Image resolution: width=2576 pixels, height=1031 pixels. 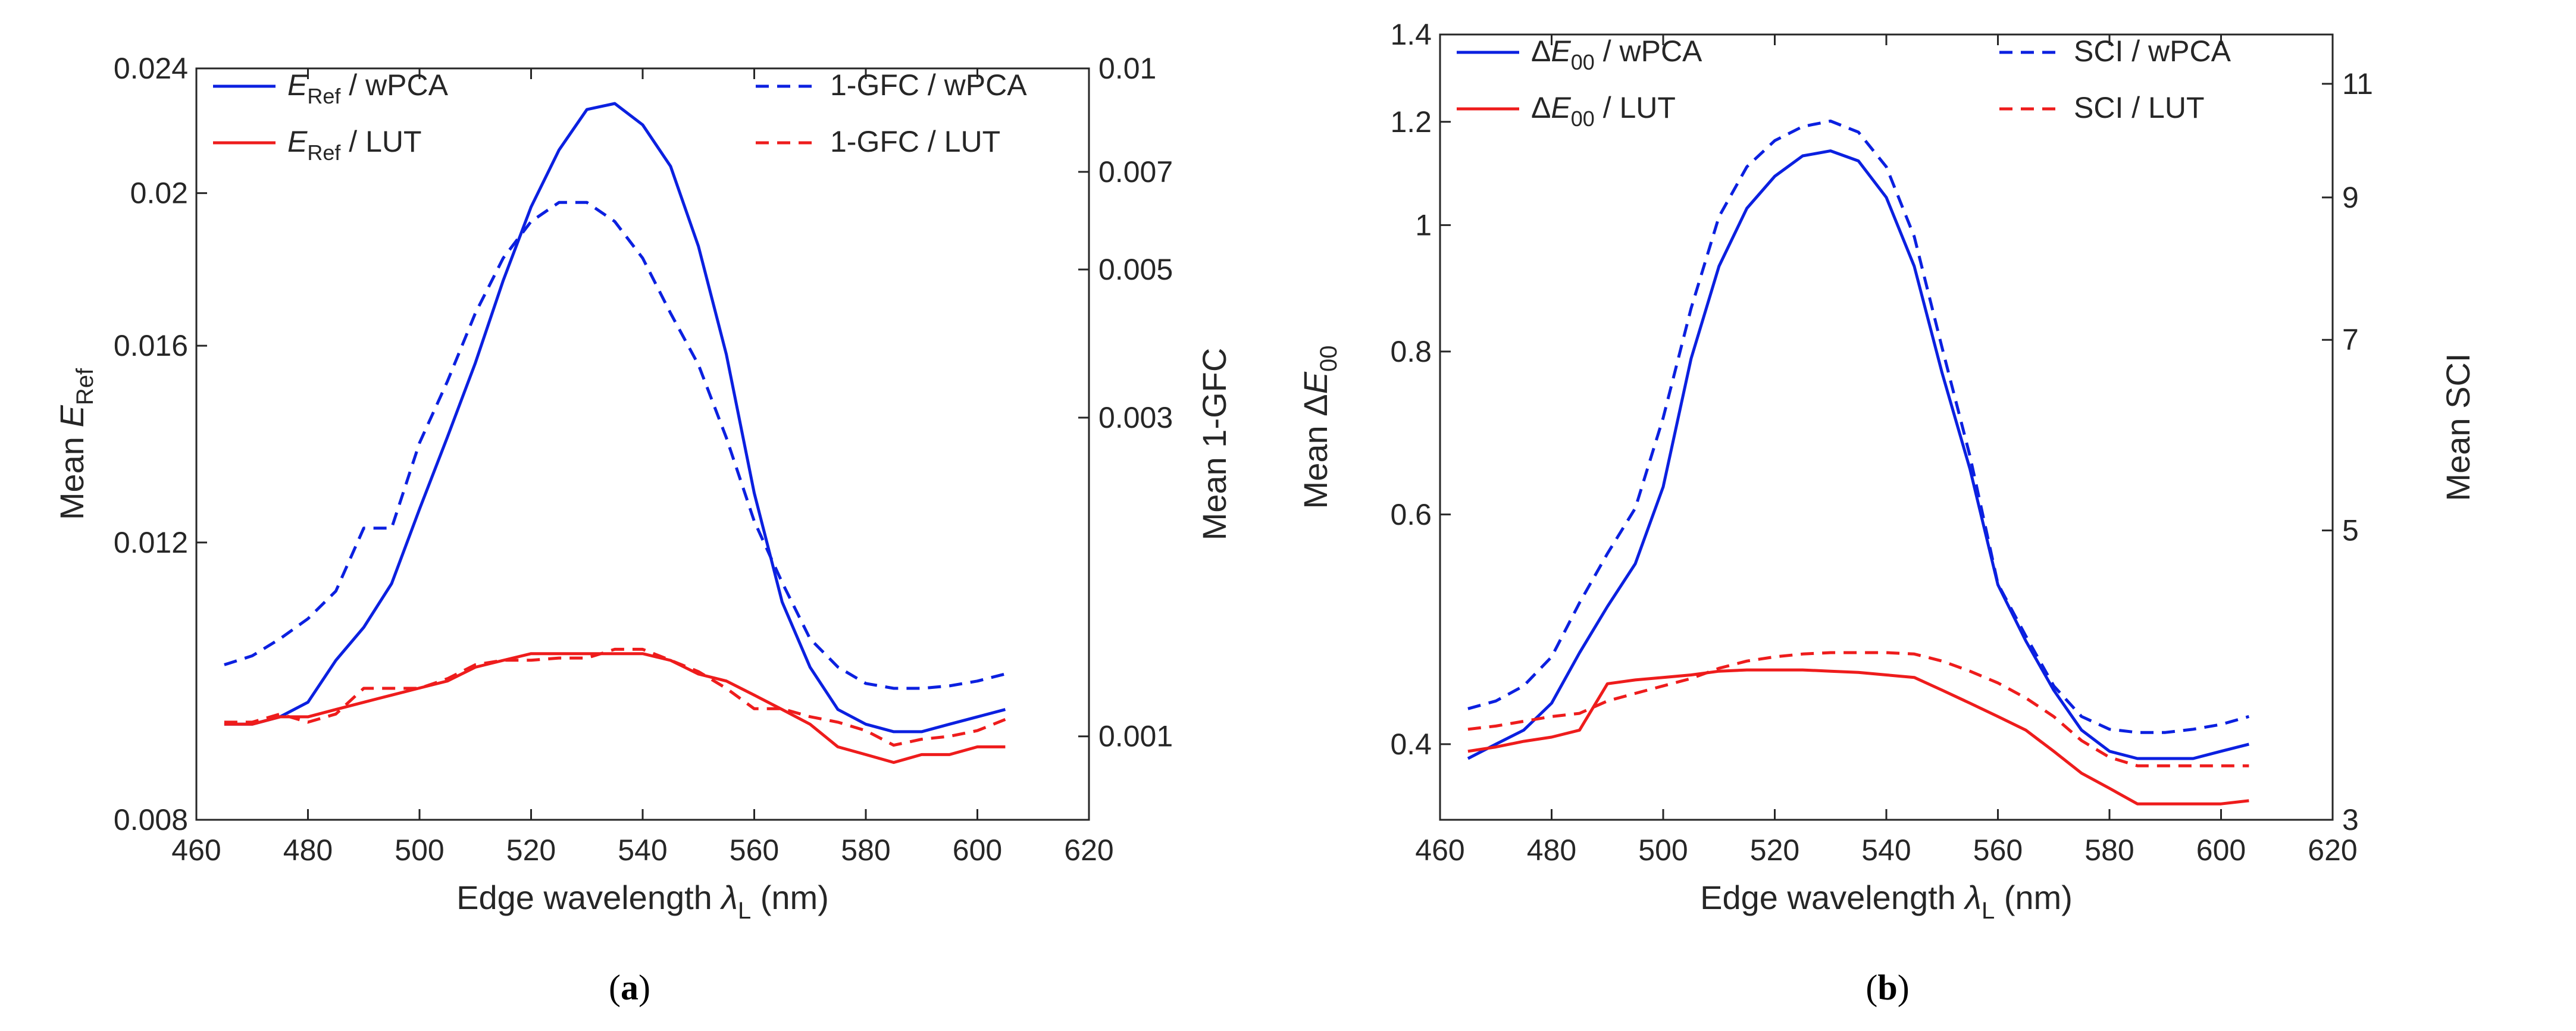 What do you see at coordinates (85, 386) in the screenshot?
I see `y-left-label-sub: Ref` at bounding box center [85, 386].